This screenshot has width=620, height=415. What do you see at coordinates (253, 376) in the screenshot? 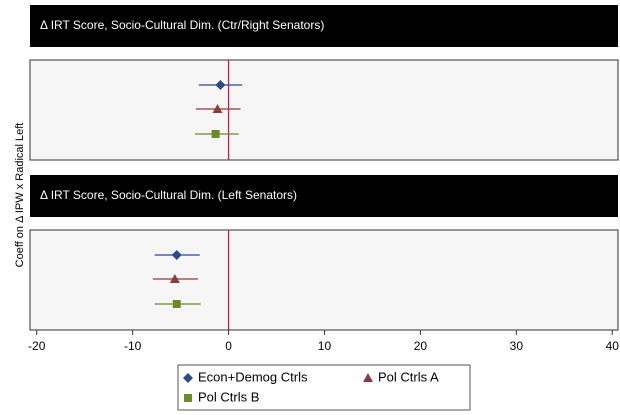
I see `legend-label: Econ+Demog Ctrls` at bounding box center [253, 376].